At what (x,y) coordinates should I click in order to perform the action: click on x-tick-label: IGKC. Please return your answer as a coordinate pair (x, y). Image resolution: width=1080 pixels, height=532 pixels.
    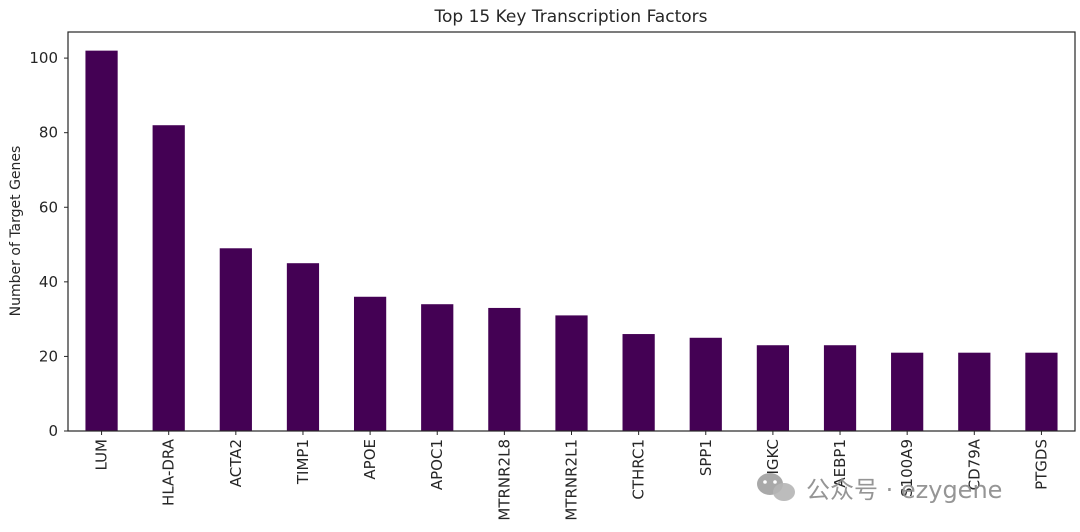
    Looking at the image, I should click on (773, 457).